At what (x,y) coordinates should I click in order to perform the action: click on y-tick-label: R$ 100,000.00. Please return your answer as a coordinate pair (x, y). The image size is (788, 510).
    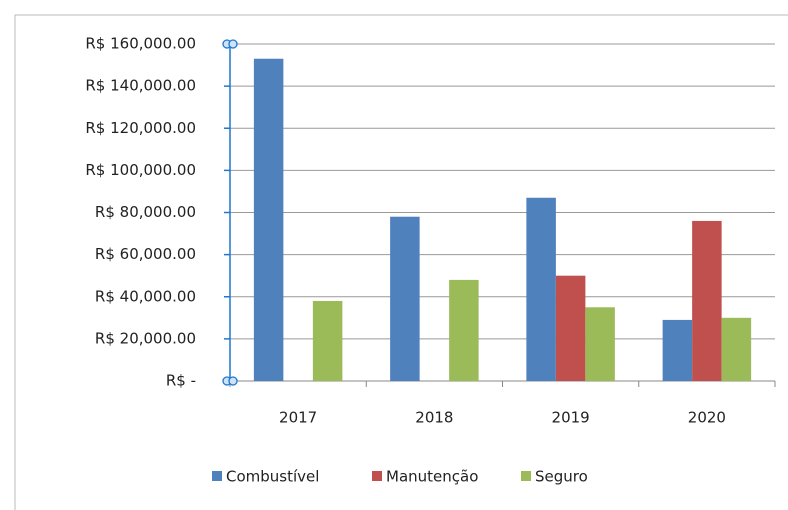
    Looking at the image, I should click on (140, 170).